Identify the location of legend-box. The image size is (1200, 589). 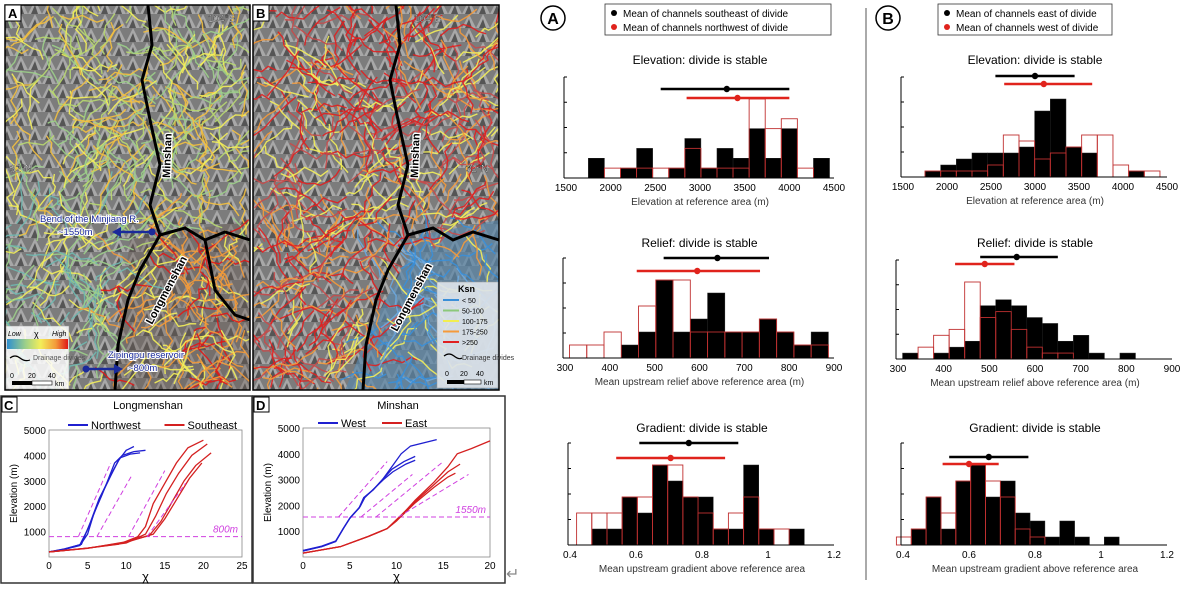
(718, 19).